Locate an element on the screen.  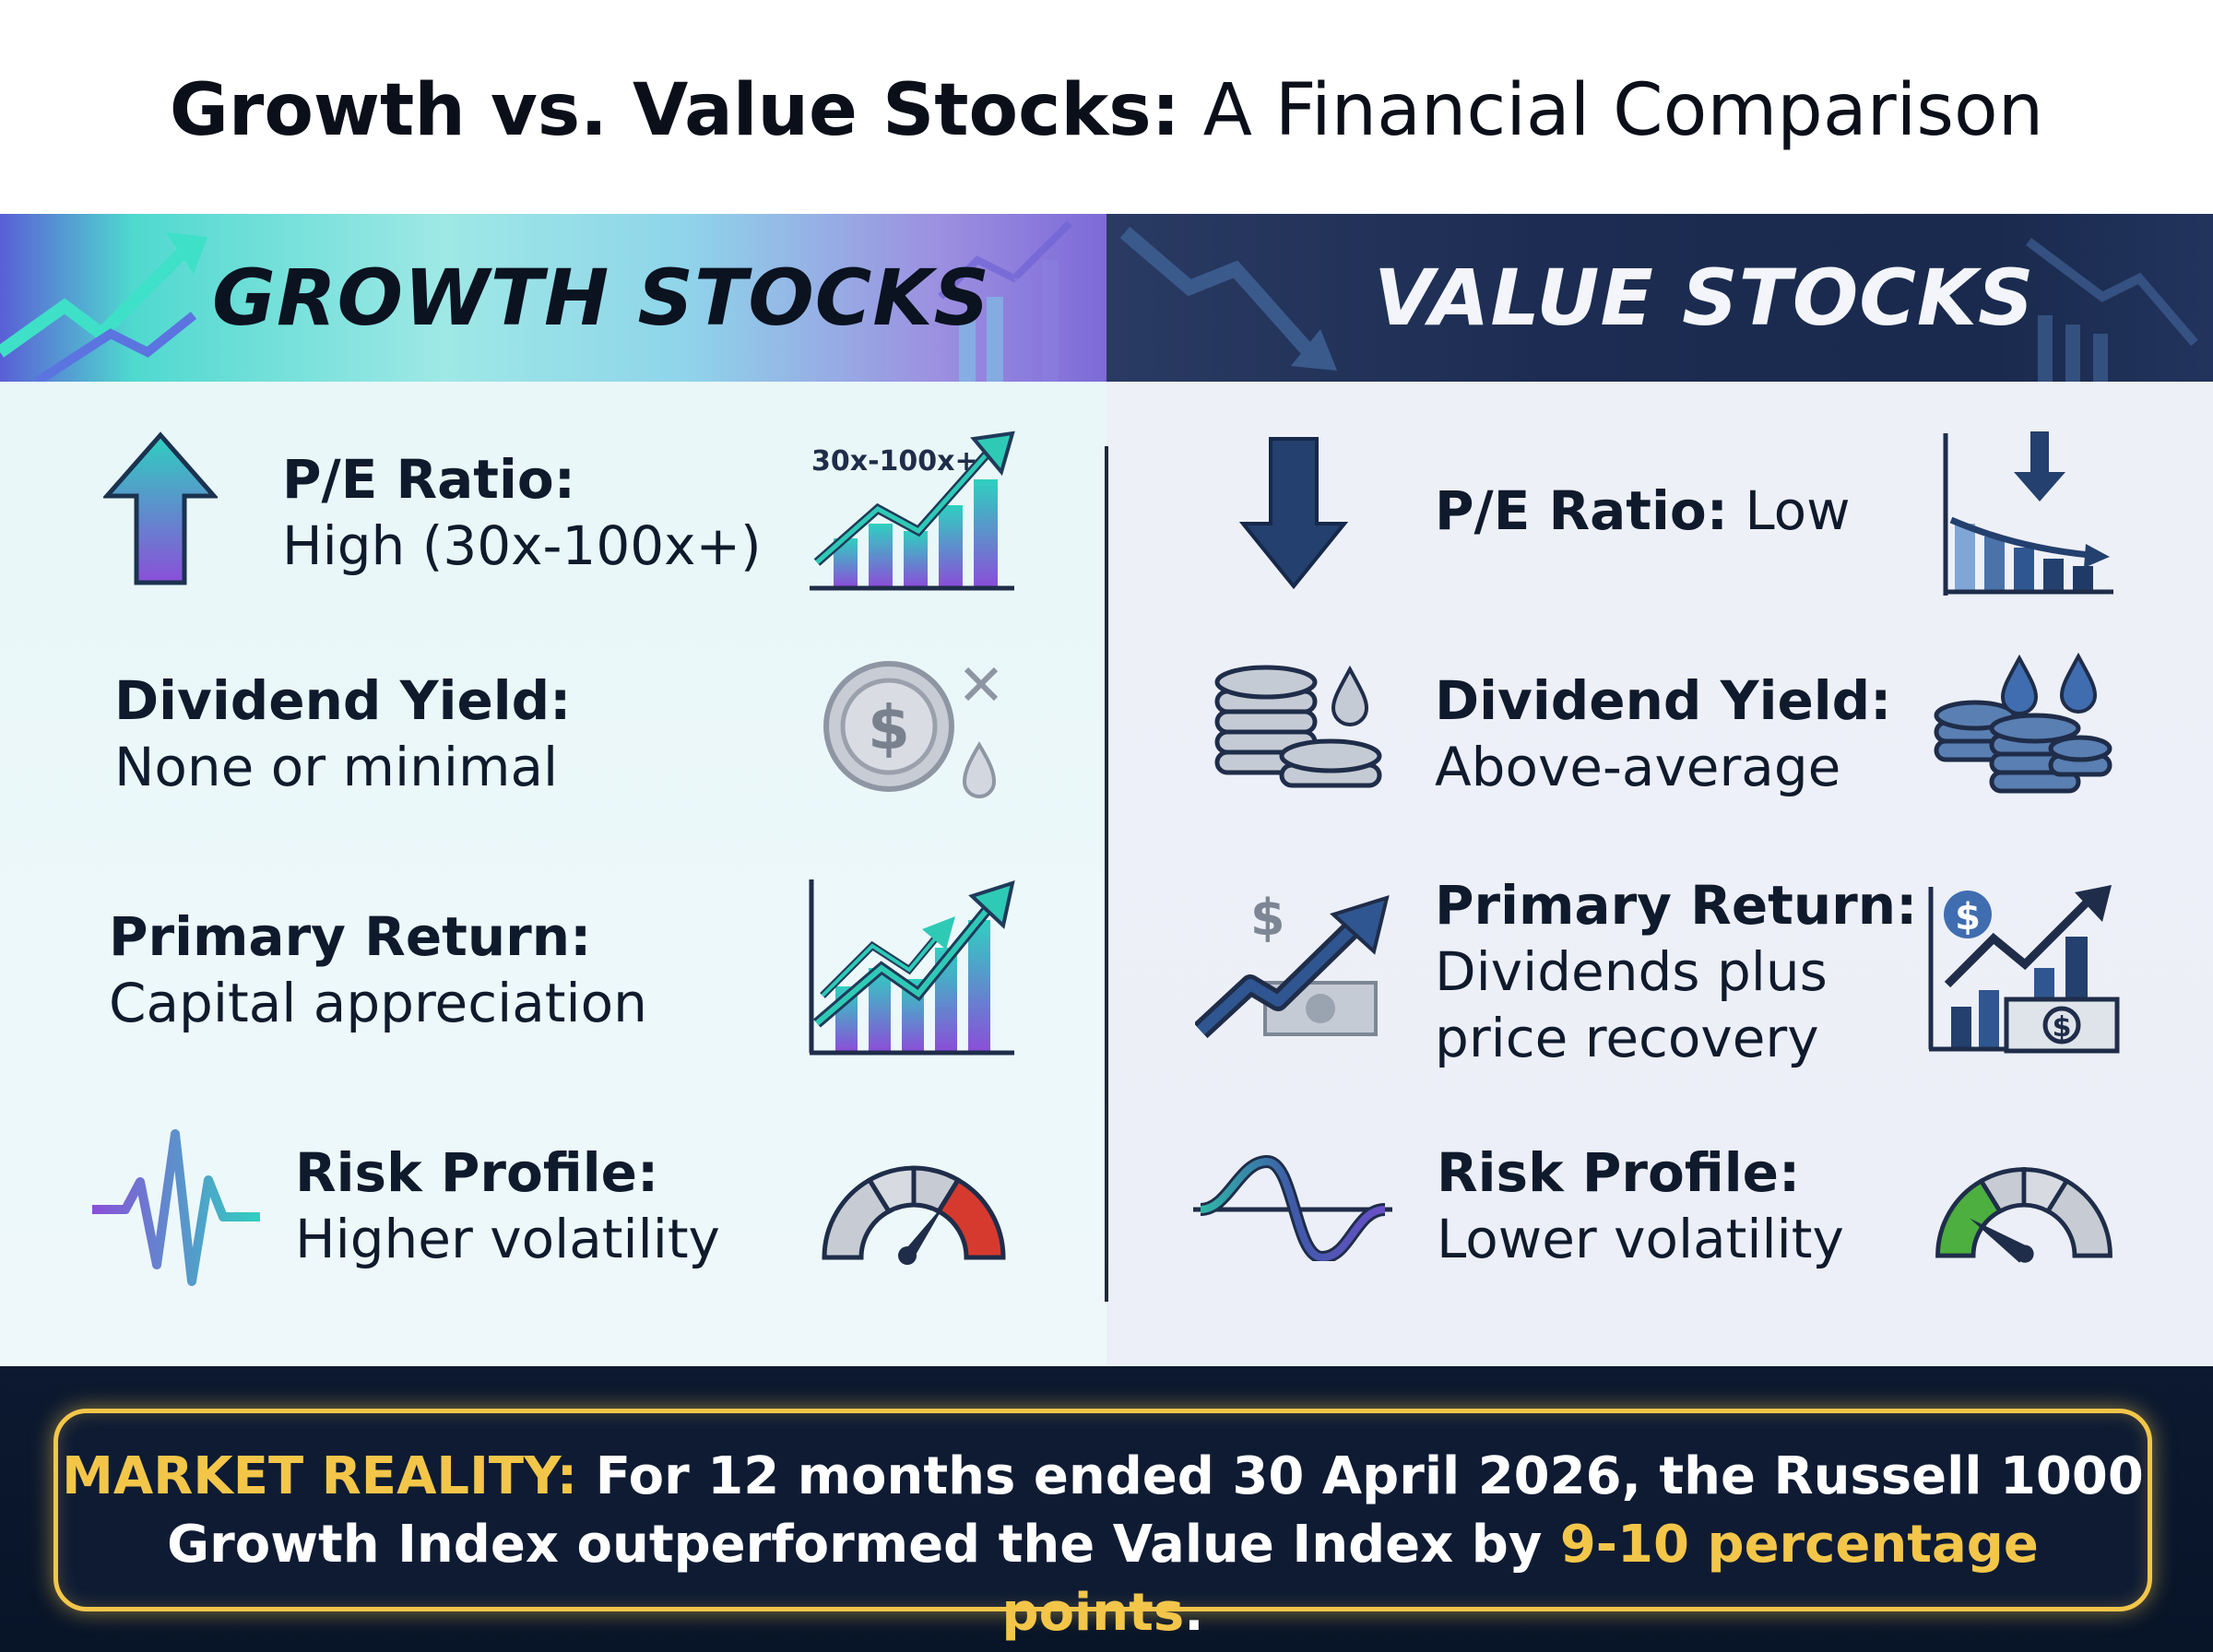
value-pe-label: P/E Ratio: is located at coordinates (1581, 510).